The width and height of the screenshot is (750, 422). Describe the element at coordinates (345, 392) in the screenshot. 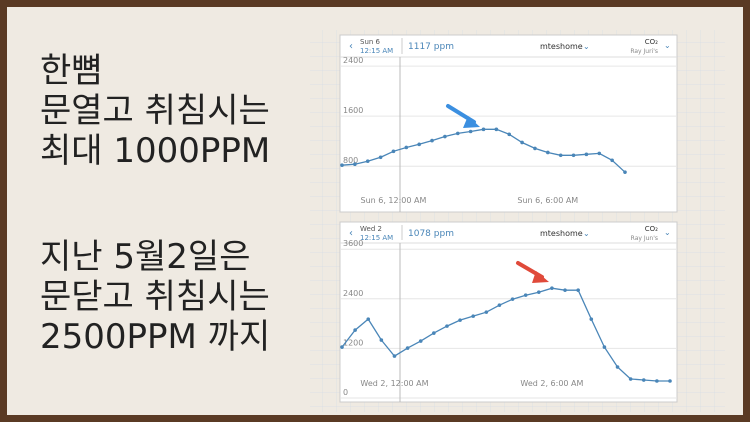

I see `y-tick-label: 0` at that location.